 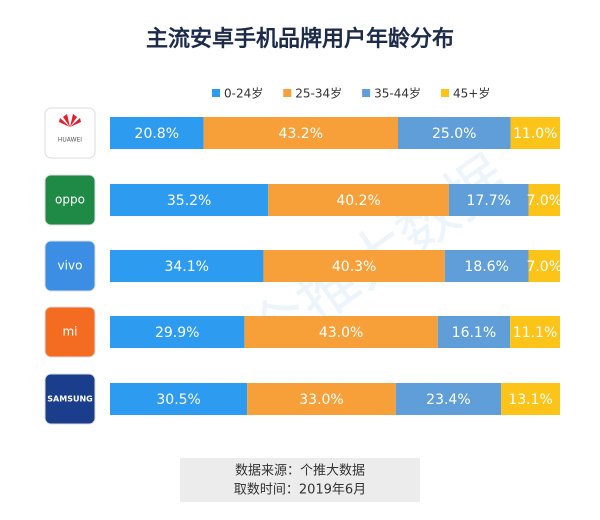 I want to click on value-label: 23.4%, so click(x=448, y=400).